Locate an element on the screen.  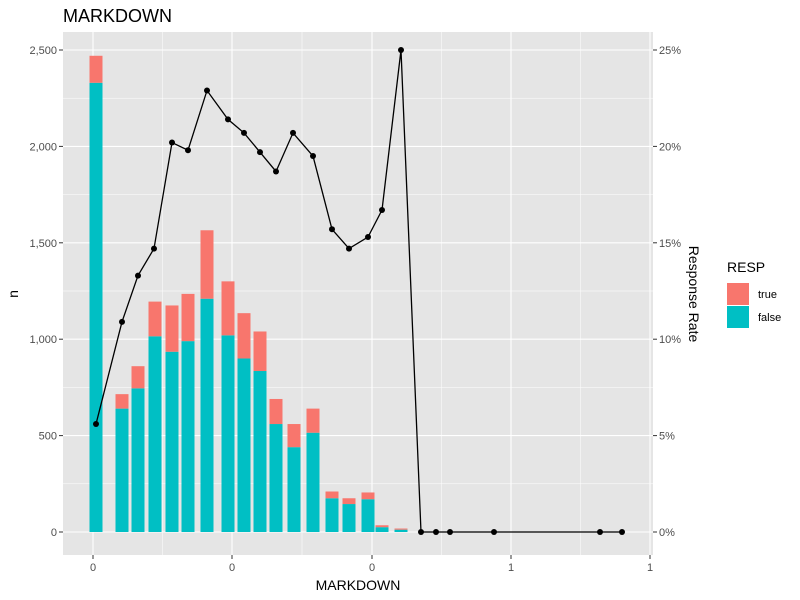
y2-tick-label: 15% is located at coordinates (670, 244).